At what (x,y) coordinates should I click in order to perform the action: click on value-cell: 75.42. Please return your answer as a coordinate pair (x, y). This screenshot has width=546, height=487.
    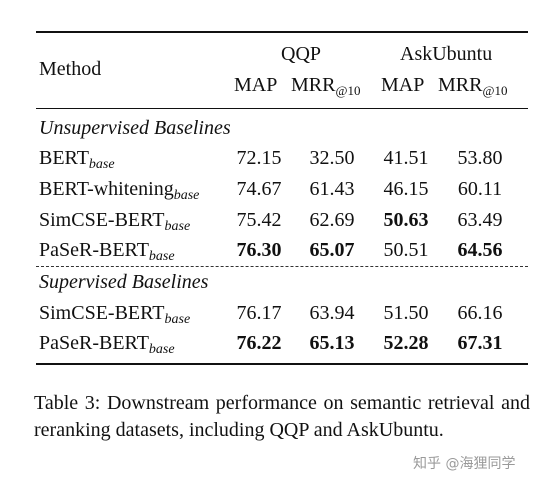
    Looking at the image, I should click on (259, 220).